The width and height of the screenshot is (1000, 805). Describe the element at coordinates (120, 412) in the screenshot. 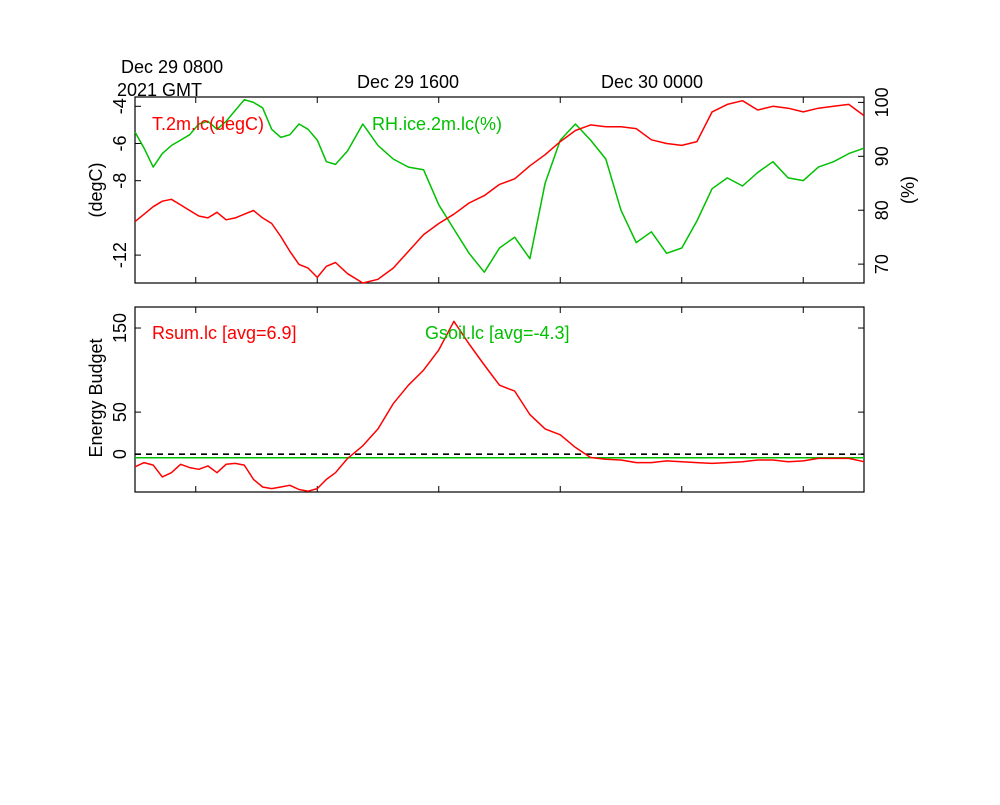

I see `y-tick-label-left: 50` at that location.